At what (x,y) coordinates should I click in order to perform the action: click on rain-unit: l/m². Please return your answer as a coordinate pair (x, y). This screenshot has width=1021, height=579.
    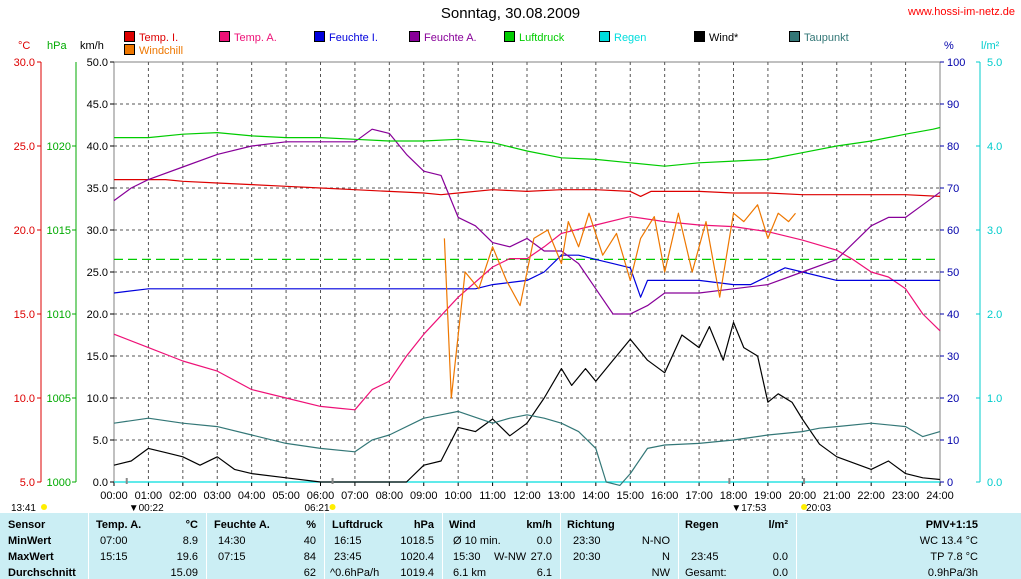
    Looking at the image, I should click on (778, 525).